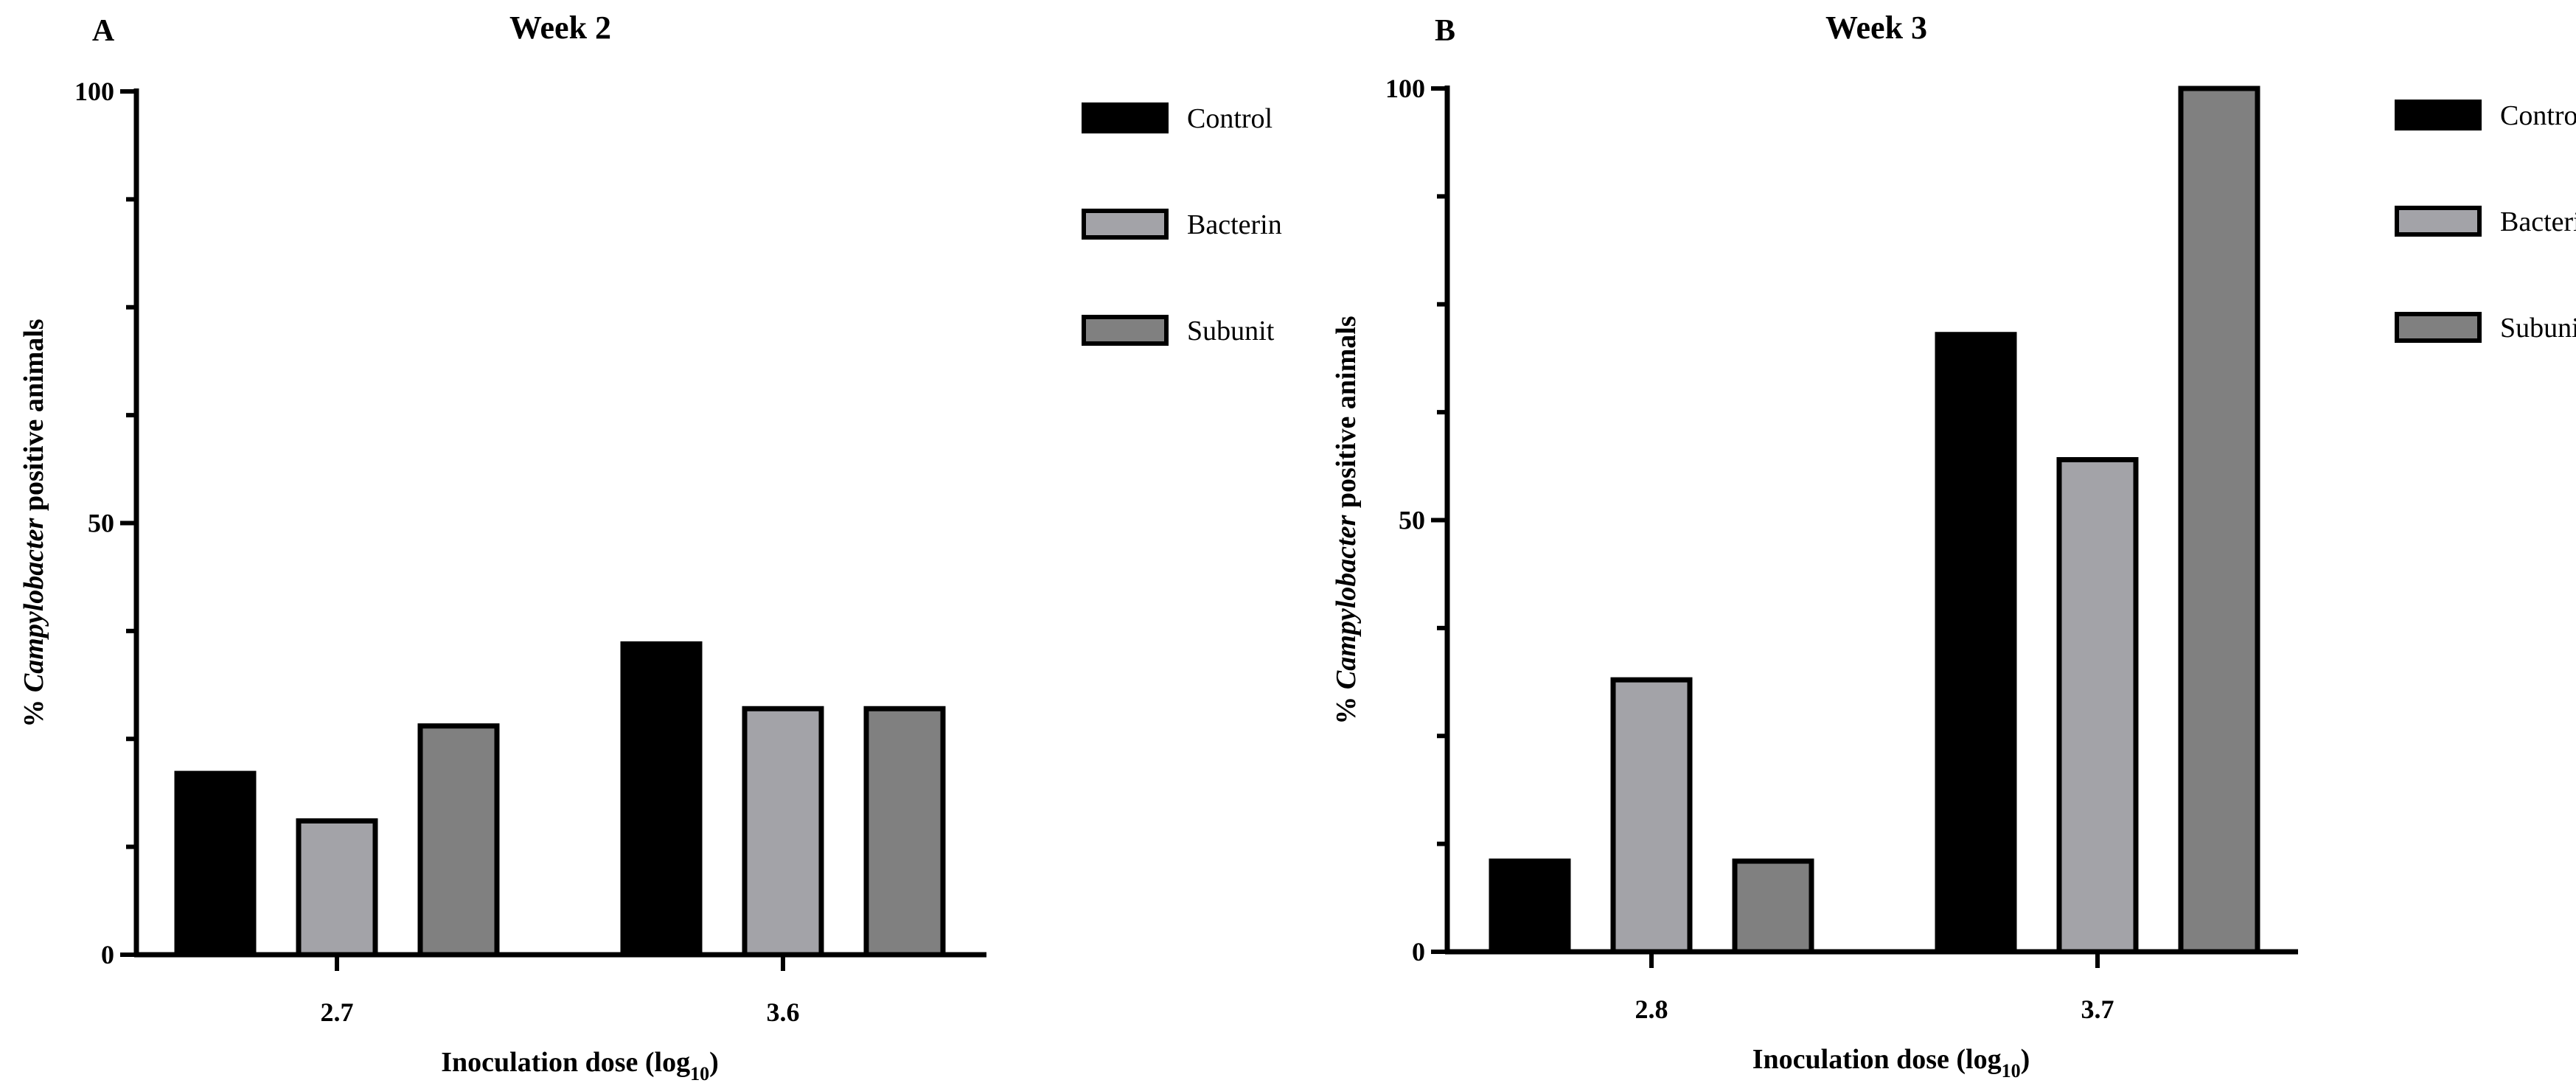  I want to click on bar-control-3.7, so click(1976, 643).